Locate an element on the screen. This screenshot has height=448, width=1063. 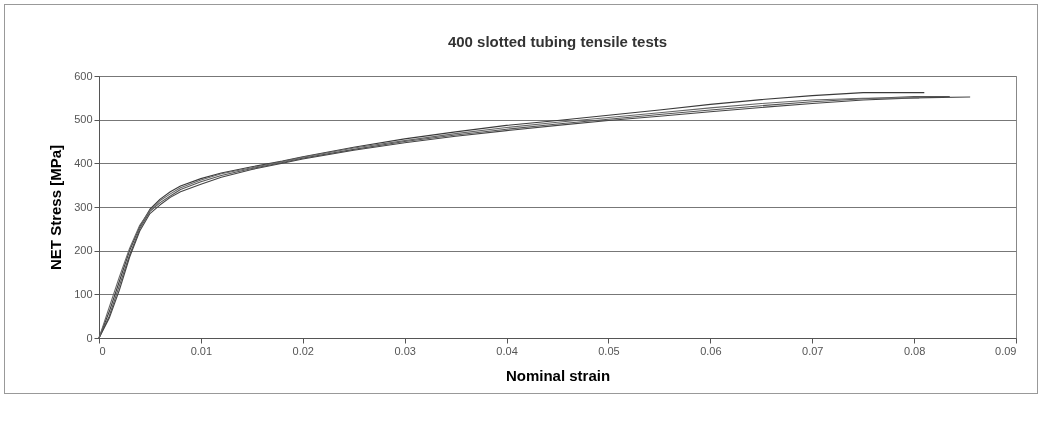
x-axis-title: Nominal strain is located at coordinates (558, 375).